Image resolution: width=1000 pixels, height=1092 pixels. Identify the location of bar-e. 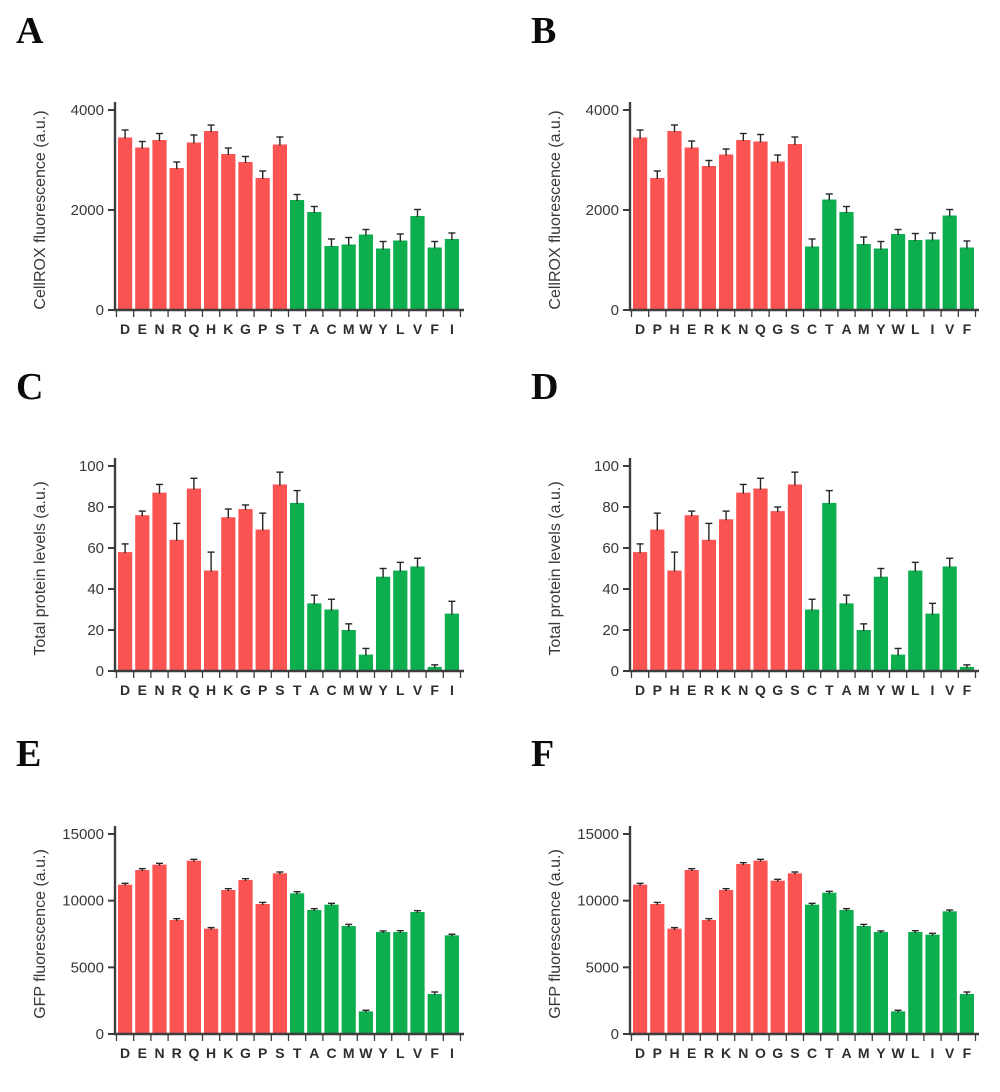
(142, 593).